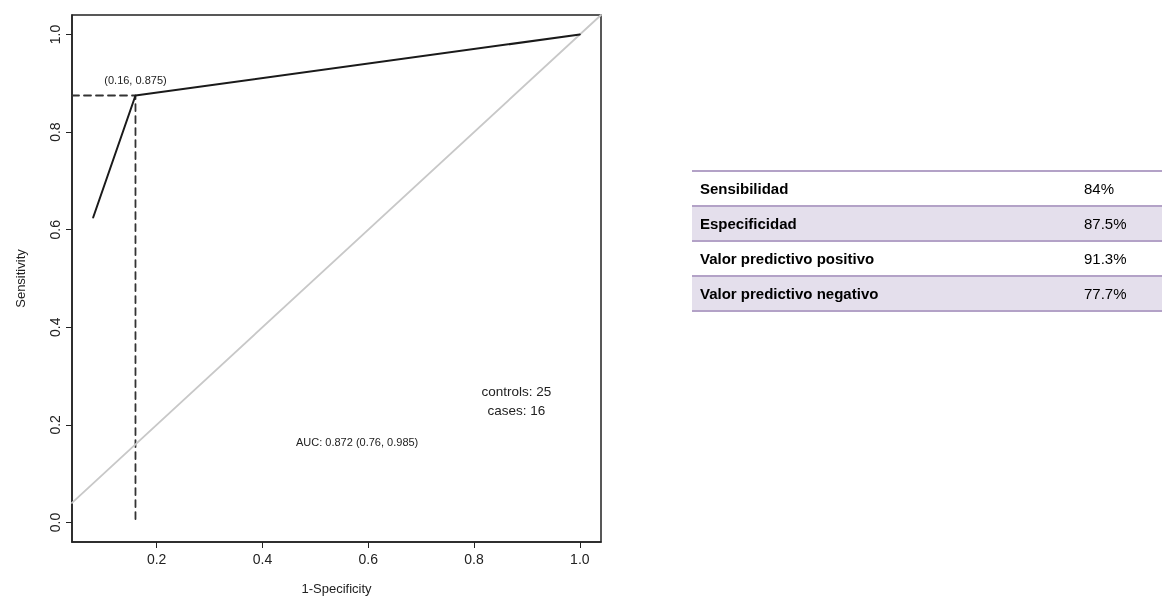  I want to click on category-label: Sensibilidad, so click(884, 188).